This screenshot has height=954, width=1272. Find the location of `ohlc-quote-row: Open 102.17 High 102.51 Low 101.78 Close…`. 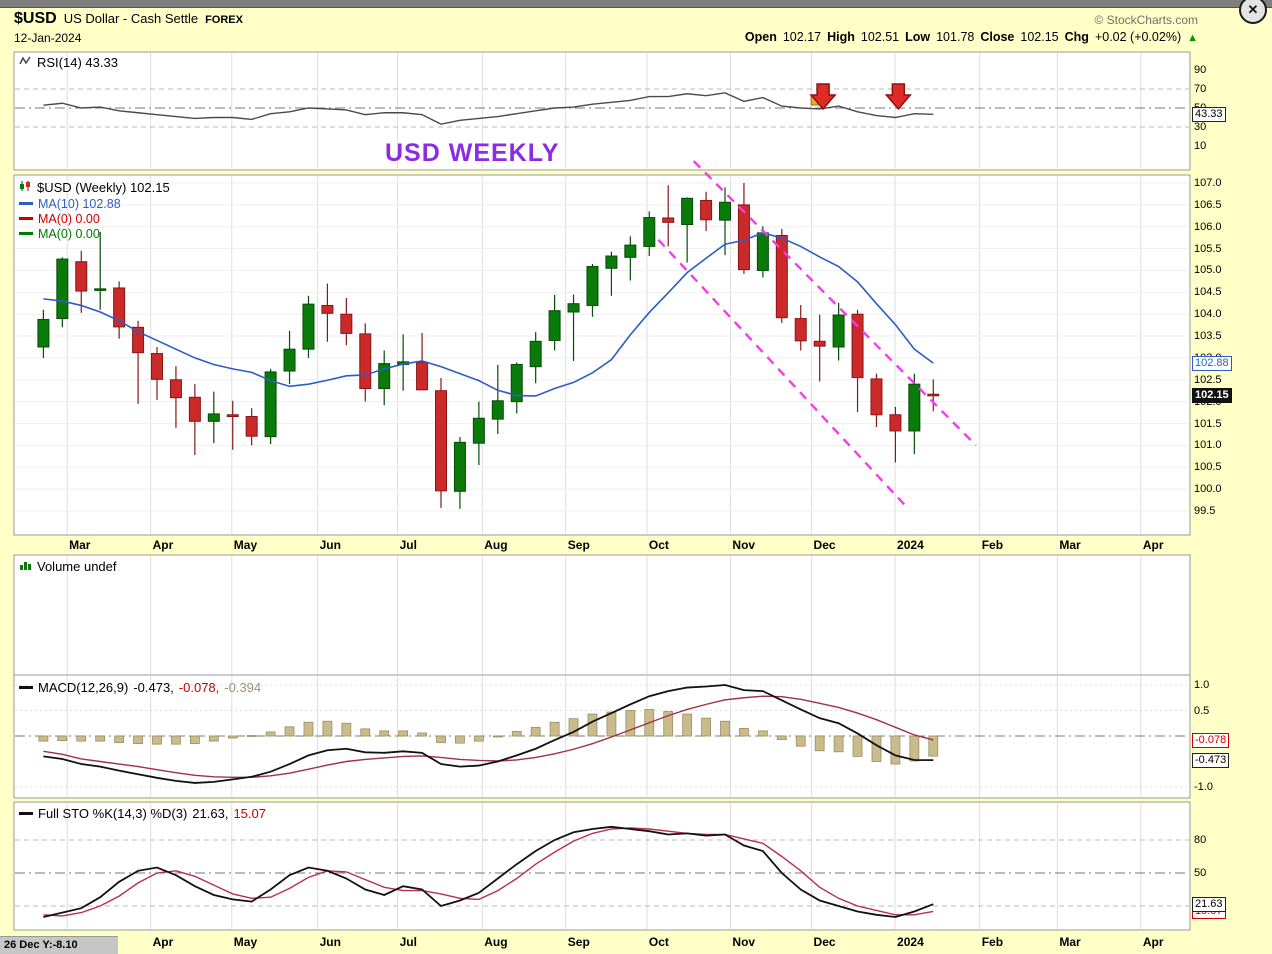

ohlc-quote-row: Open 102.17 High 102.51 Low 101.78 Close… is located at coordinates (971, 37).